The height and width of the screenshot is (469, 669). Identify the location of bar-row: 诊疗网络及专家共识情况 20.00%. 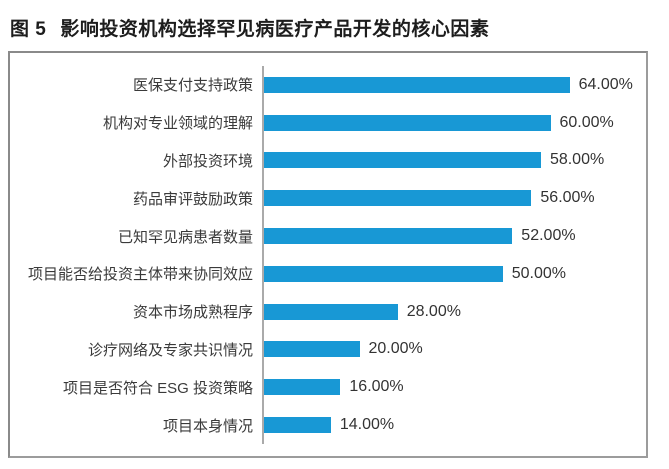
(328, 349).